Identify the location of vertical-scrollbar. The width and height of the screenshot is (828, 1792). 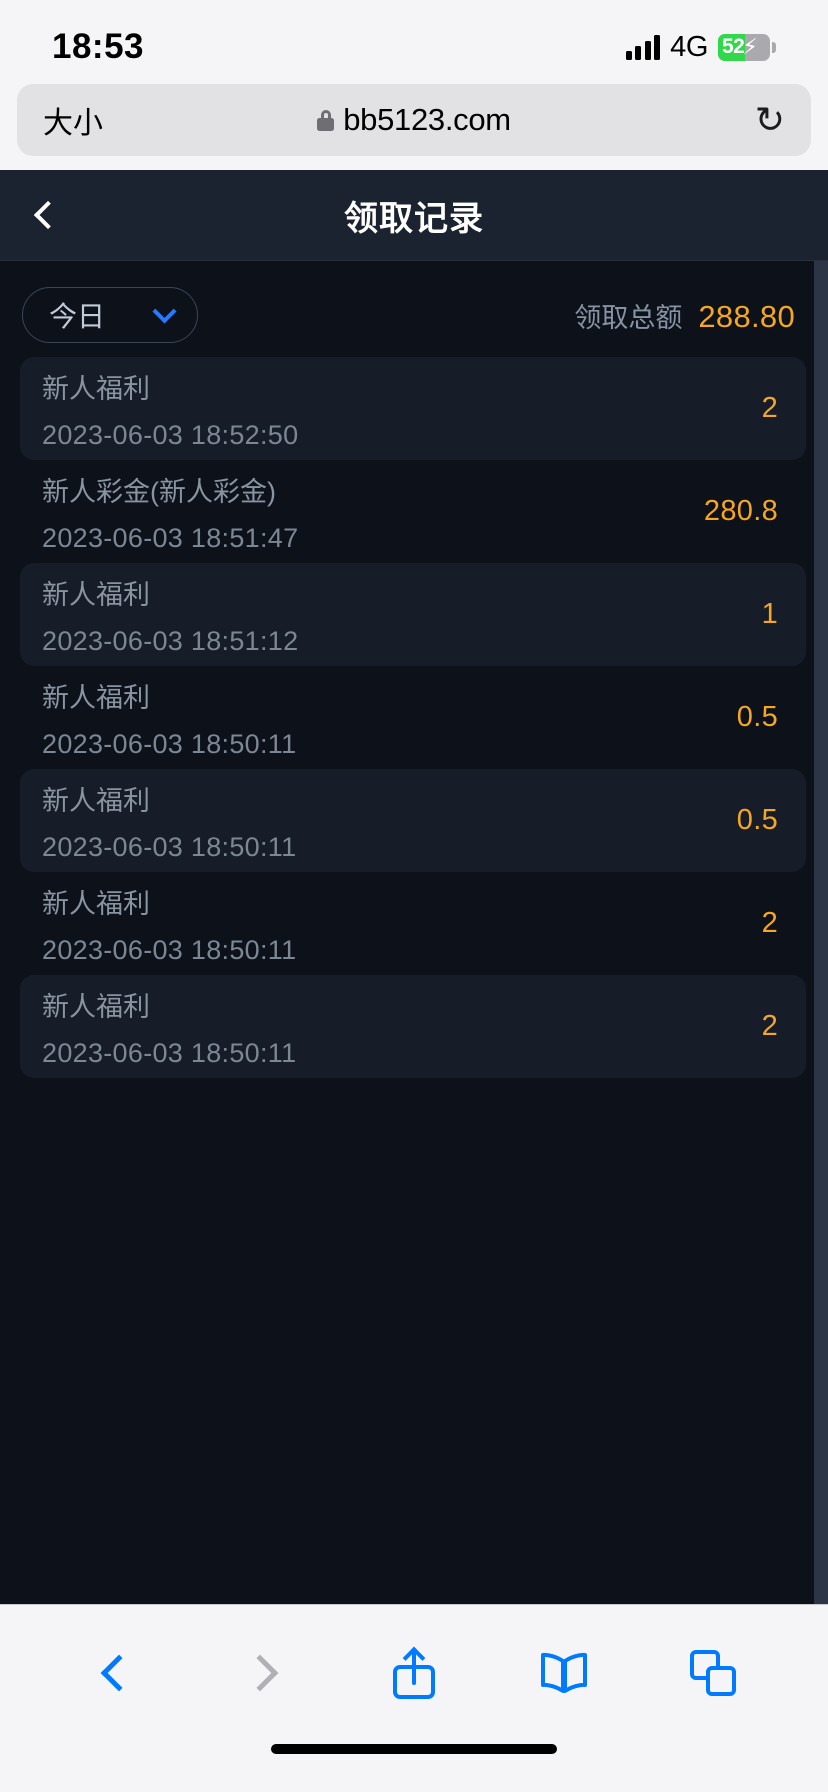
(821, 932).